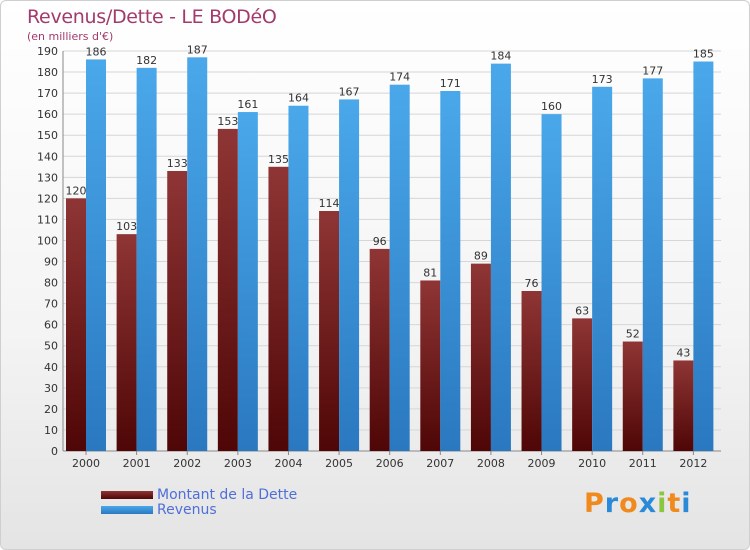  Describe the element at coordinates (51, 325) in the screenshot. I see `y-tick-label: 60` at that location.